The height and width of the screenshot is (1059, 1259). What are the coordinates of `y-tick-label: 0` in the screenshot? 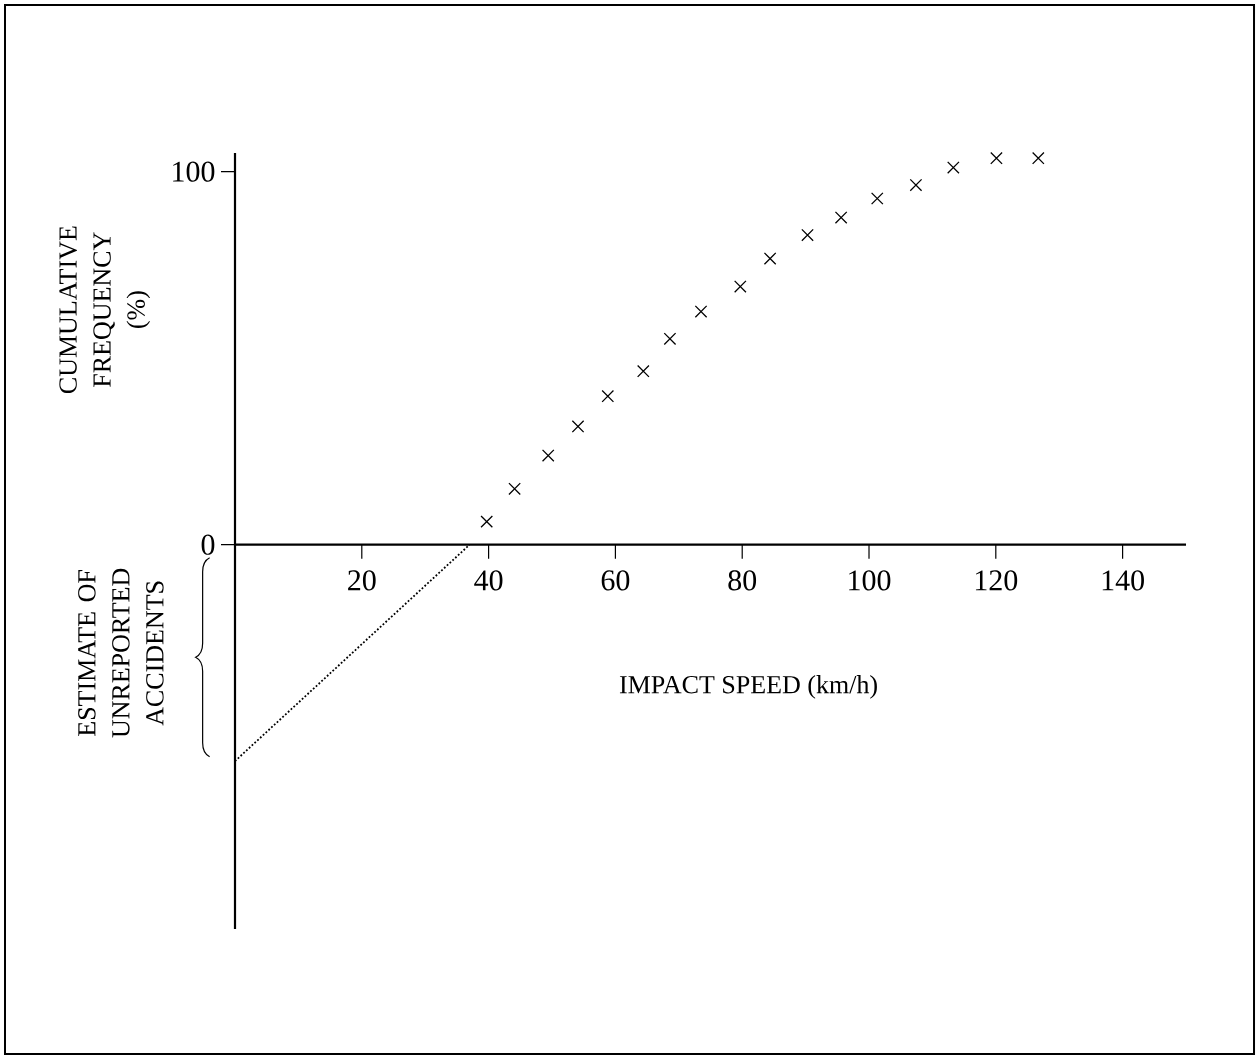 It's located at (208, 544).